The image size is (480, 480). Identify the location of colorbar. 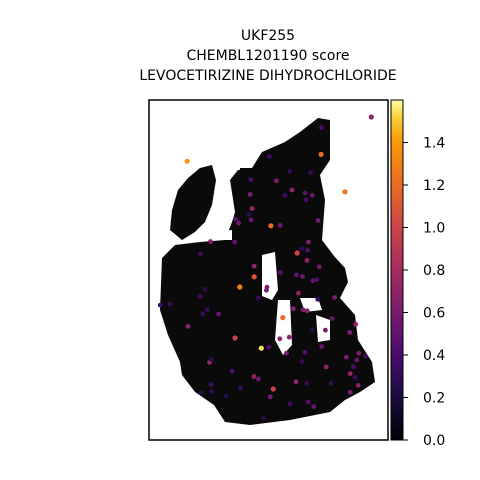
(397, 270).